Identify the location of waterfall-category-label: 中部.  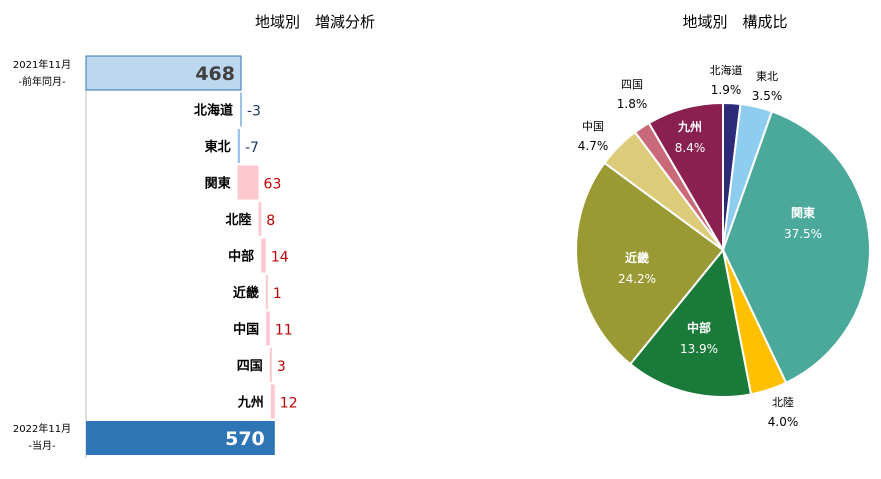
(241, 257).